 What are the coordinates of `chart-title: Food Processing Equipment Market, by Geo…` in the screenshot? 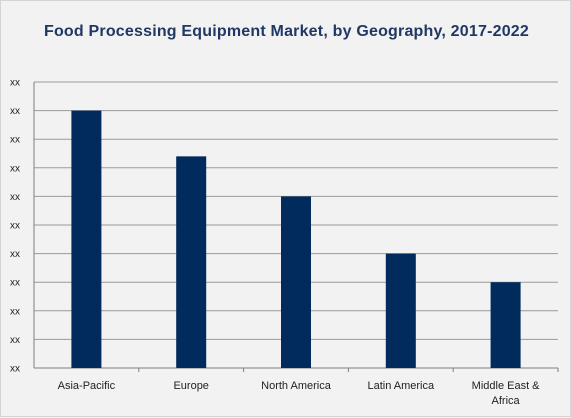 It's located at (286, 31).